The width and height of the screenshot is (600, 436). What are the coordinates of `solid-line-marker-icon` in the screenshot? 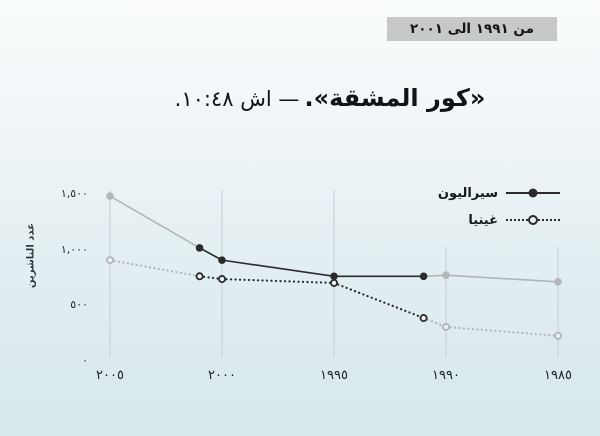 It's located at (533, 193).